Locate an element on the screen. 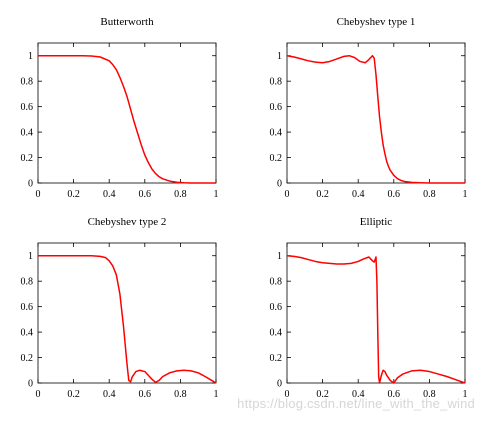 This screenshot has width=485, height=421. chart-title: Butterworth is located at coordinates (127, 22).